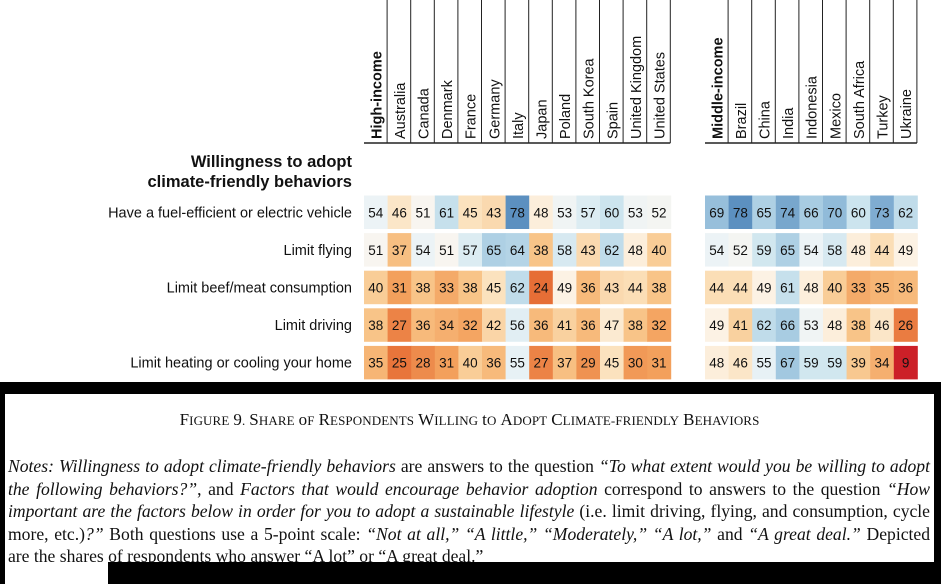  I want to click on cell-value: 67, so click(787, 363).